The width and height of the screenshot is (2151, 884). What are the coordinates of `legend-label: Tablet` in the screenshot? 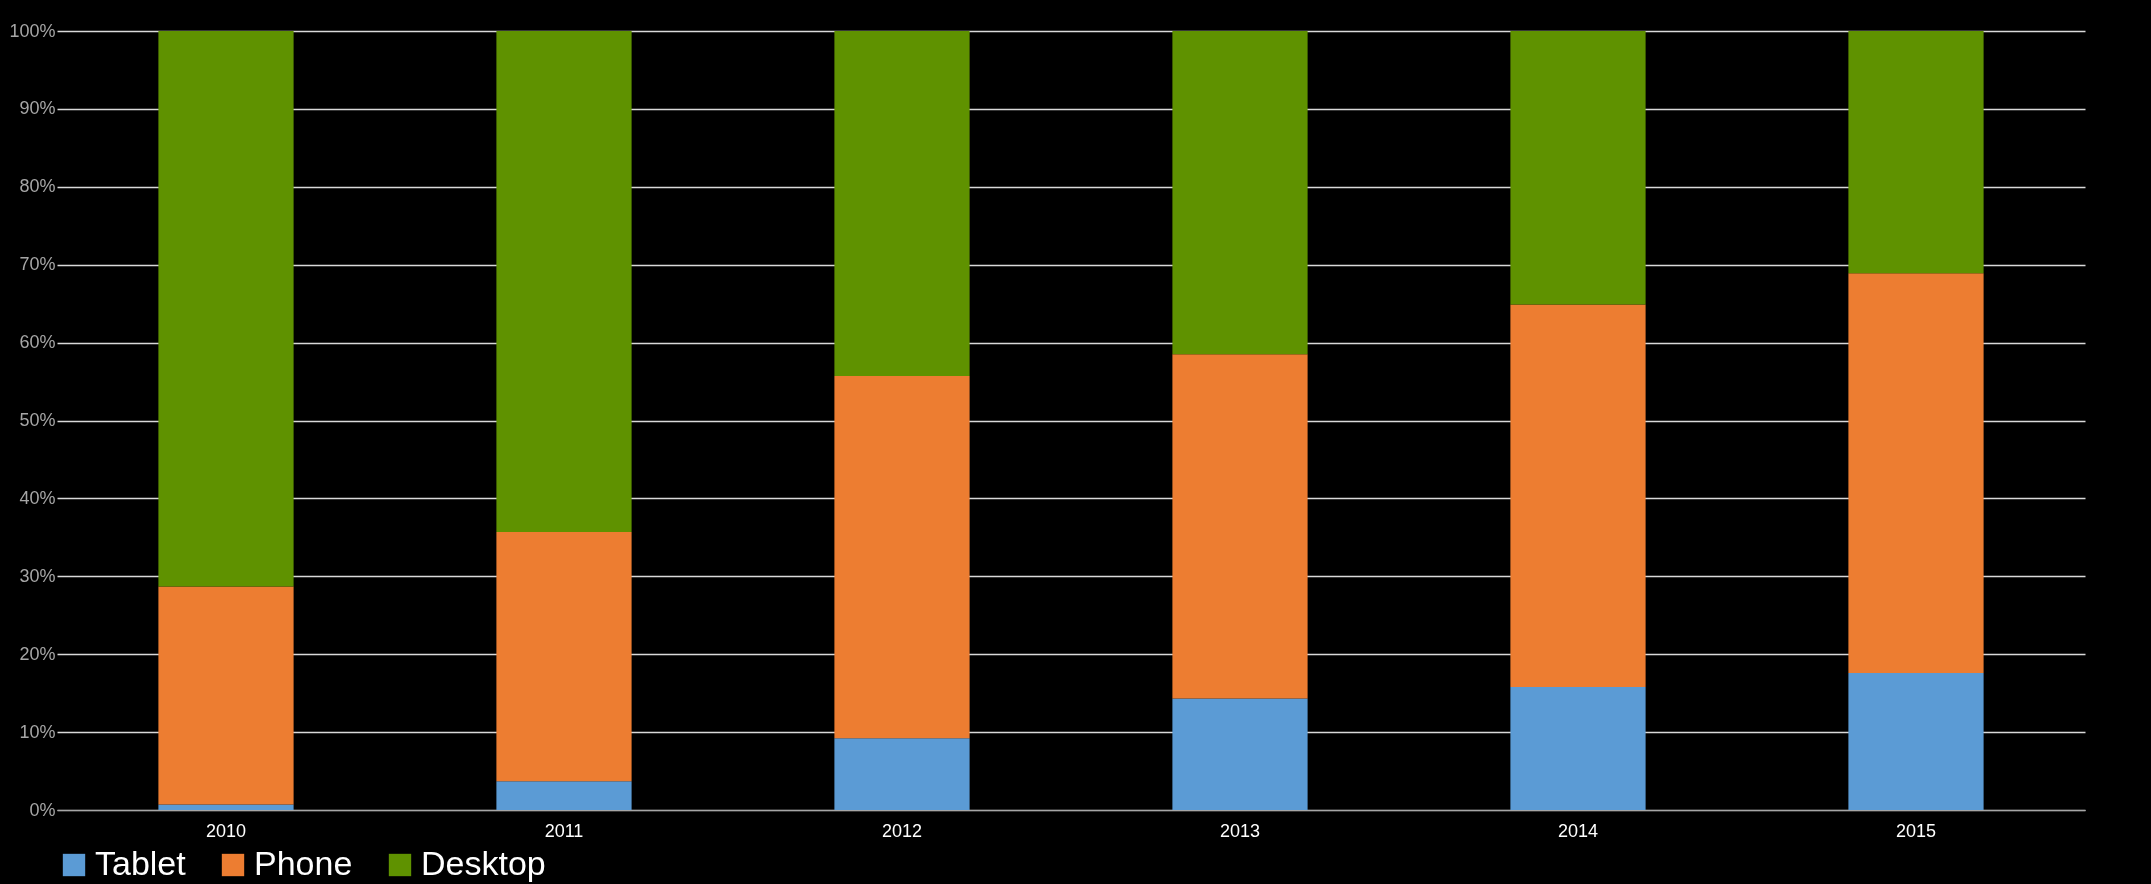 It's located at (141, 863).